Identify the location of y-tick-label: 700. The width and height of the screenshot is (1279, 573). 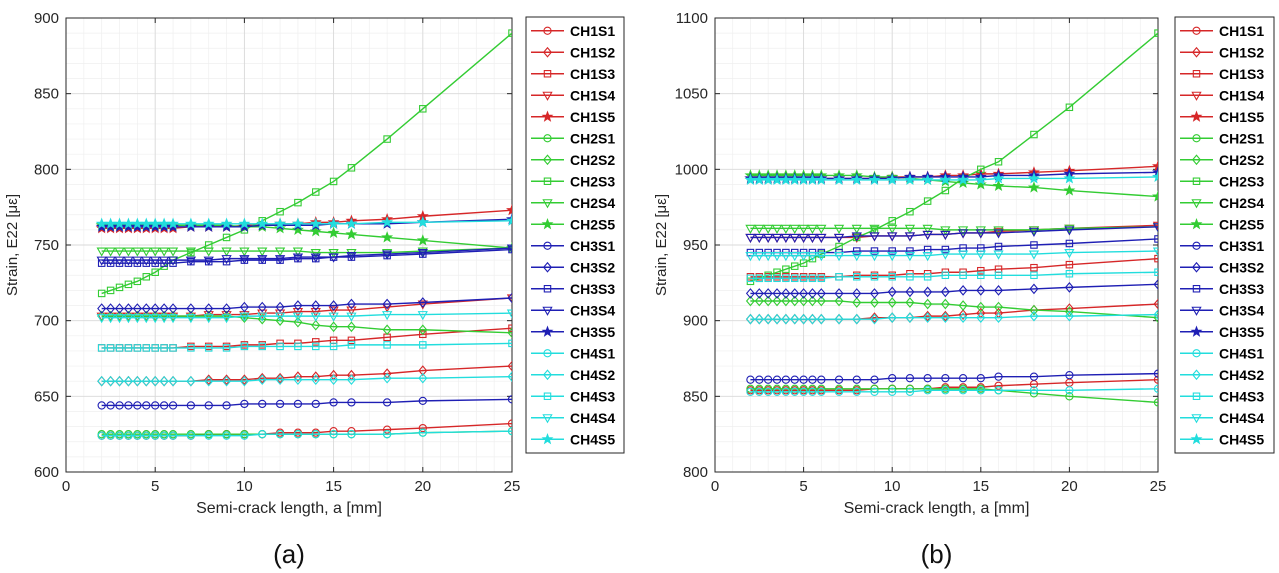
(46, 321).